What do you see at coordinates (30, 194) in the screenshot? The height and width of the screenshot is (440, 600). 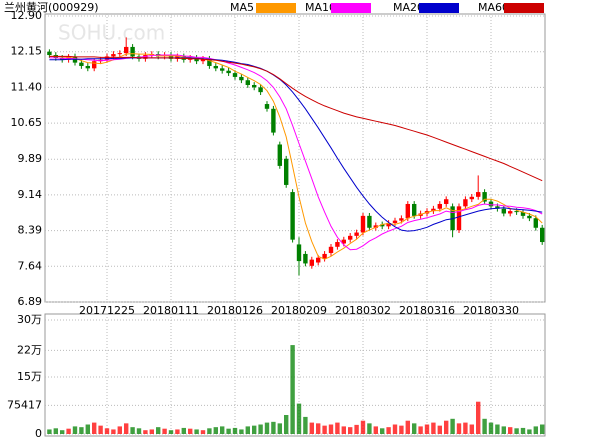 I see `y-tick-label: 9.14` at bounding box center [30, 194].